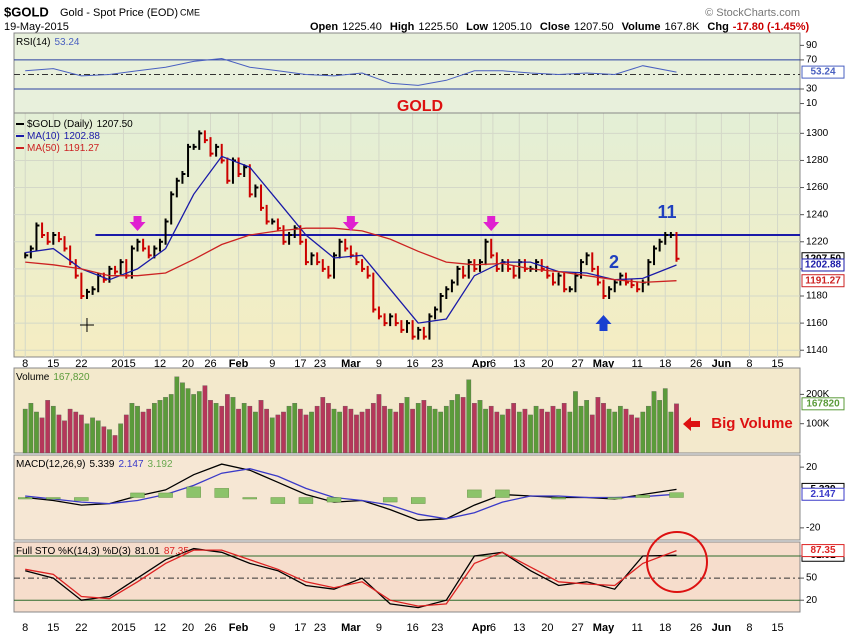 This screenshot has width=846, height=638. Describe the element at coordinates (63, 136) in the screenshot. I see `legend-entry: MA(10) 1202.88` at that location.